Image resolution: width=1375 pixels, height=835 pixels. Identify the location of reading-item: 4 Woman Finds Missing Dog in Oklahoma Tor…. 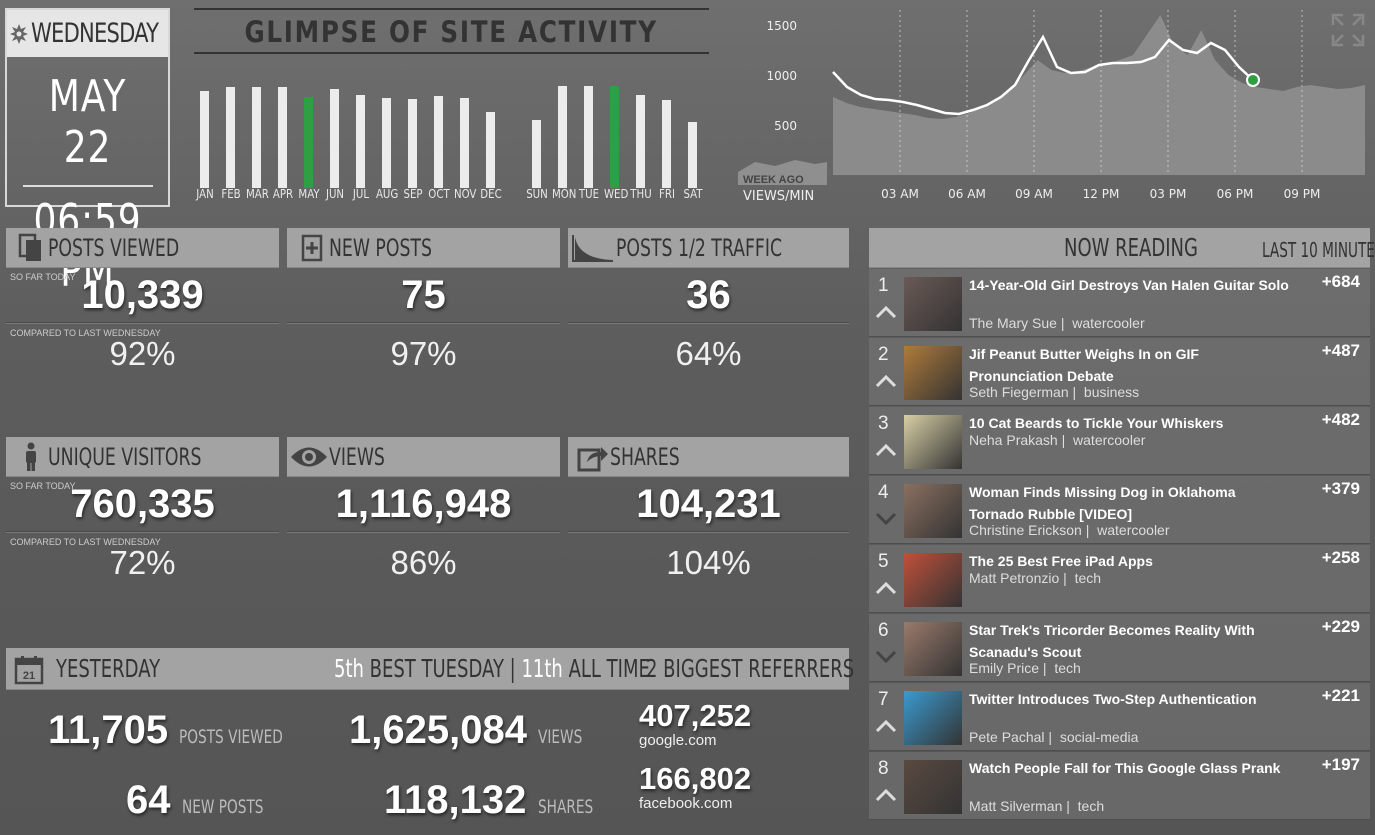
(1119, 510).